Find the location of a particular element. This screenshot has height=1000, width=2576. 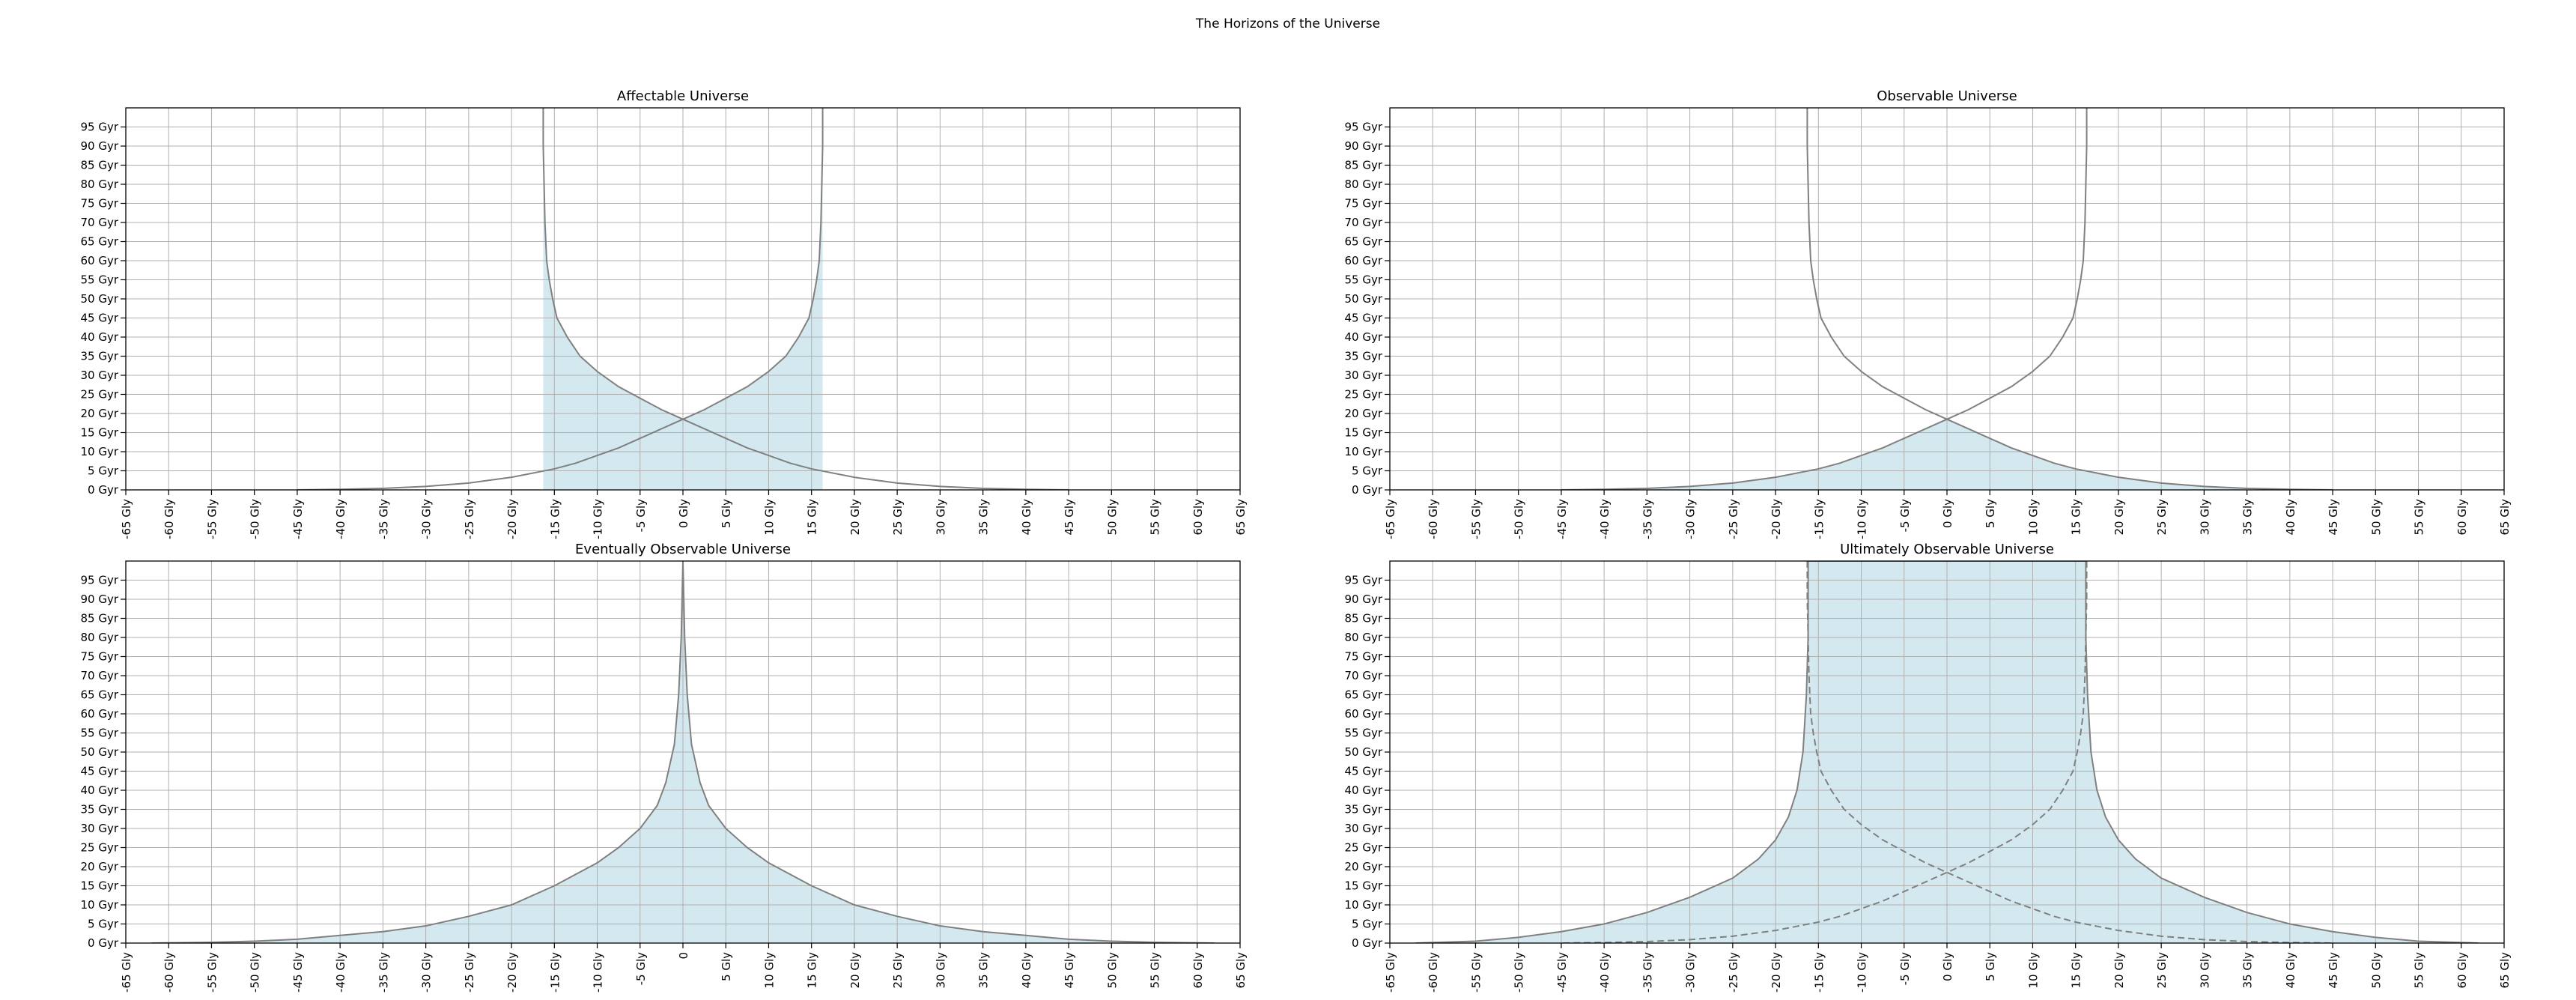

y-tick-label: 10 Gyr is located at coordinates (1363, 451).